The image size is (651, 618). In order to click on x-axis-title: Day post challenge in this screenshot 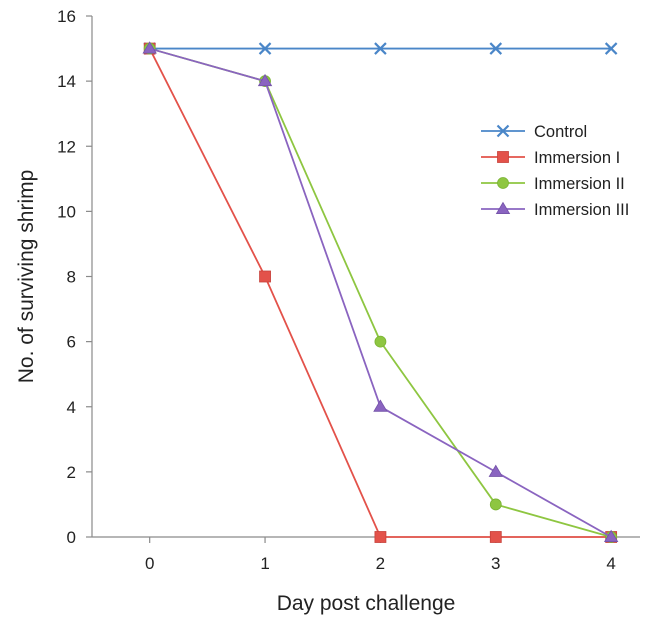, I will do `click(366, 603)`.